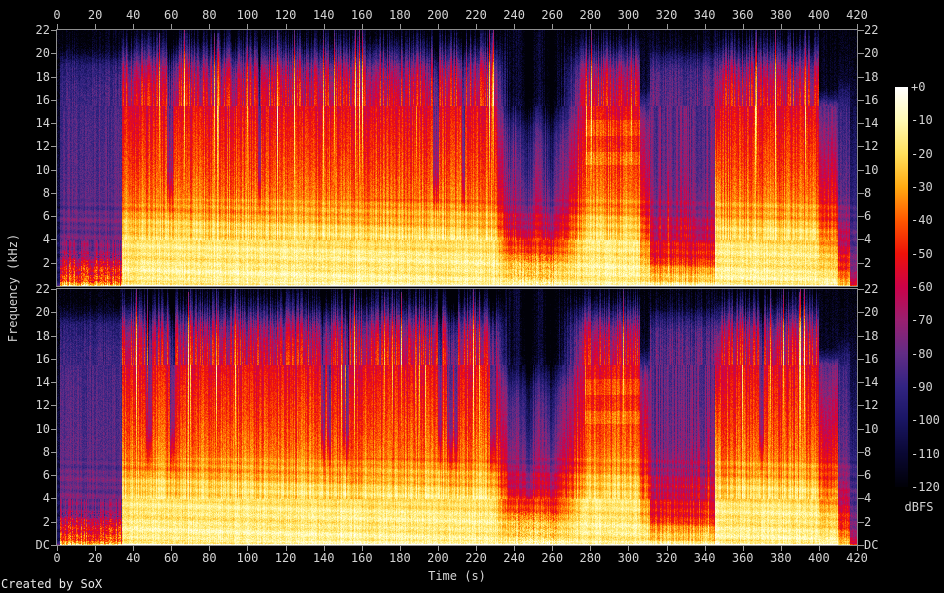  Describe the element at coordinates (922, 120) in the screenshot. I see `colorbar-tick-label: -10` at that location.